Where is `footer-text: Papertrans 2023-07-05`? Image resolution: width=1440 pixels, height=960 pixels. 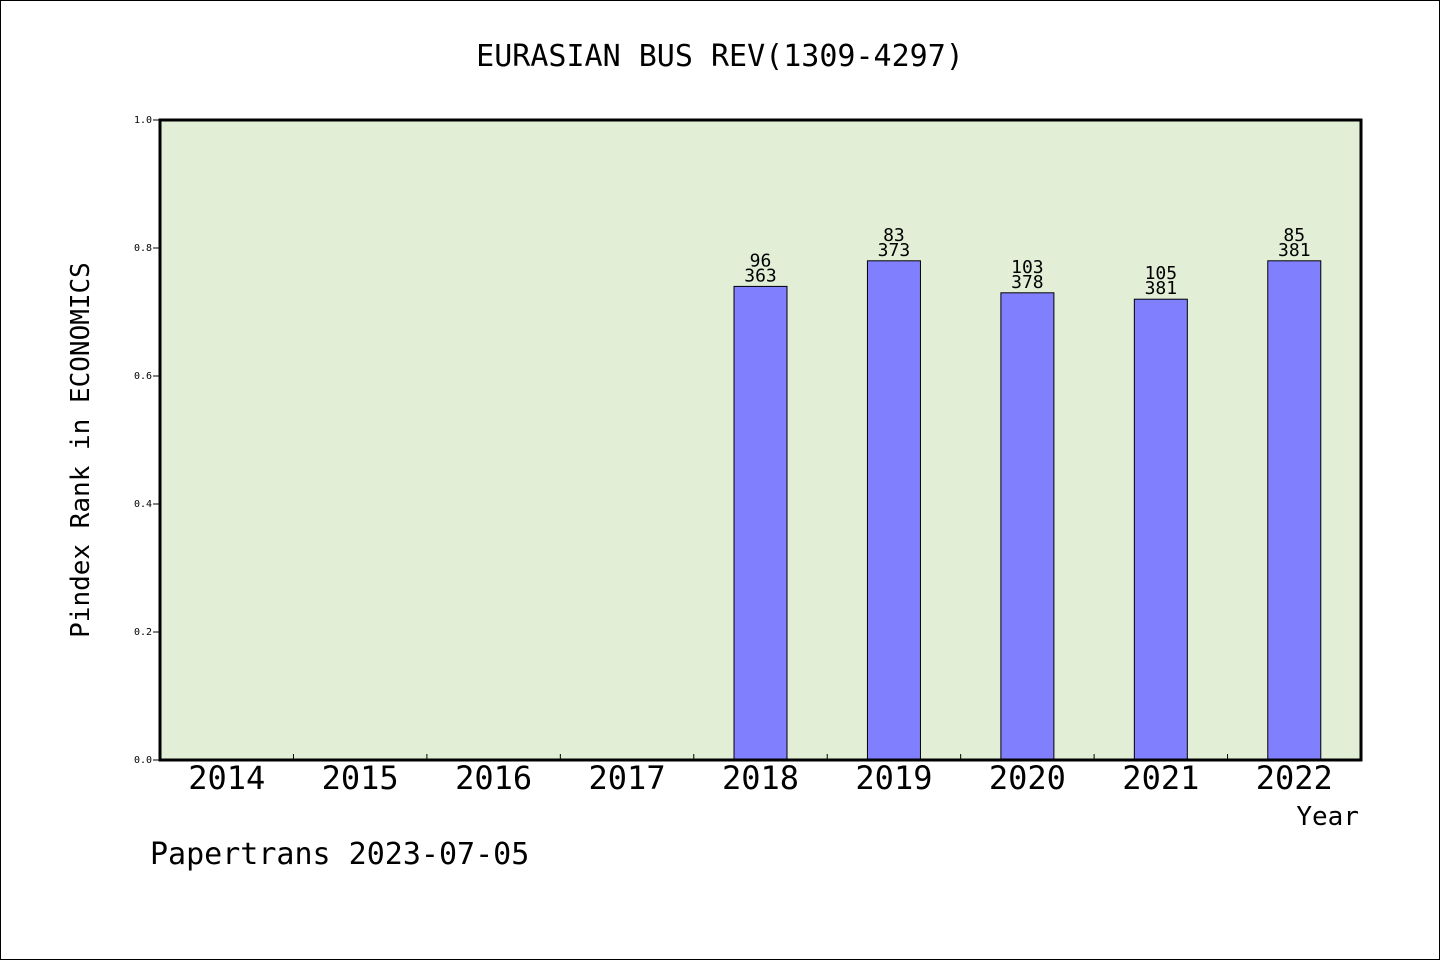 footer-text: Papertrans 2023-07-05 is located at coordinates (339, 854).